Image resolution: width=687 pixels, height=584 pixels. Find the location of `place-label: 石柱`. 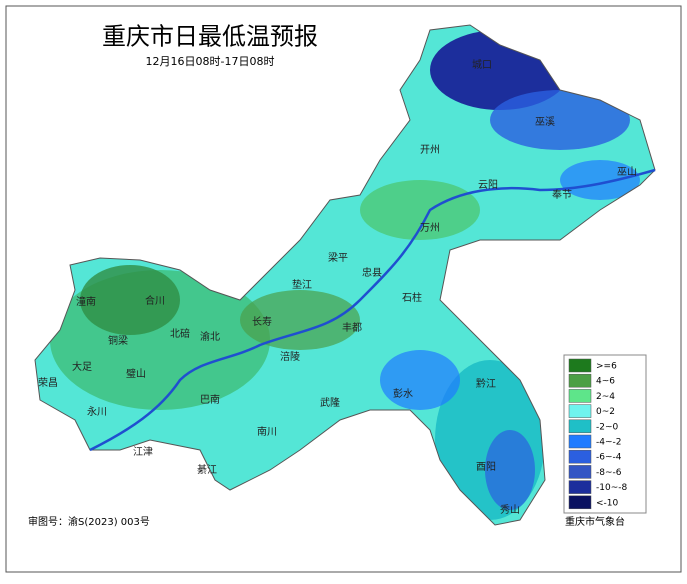

place-label: 石柱 is located at coordinates (412, 297).